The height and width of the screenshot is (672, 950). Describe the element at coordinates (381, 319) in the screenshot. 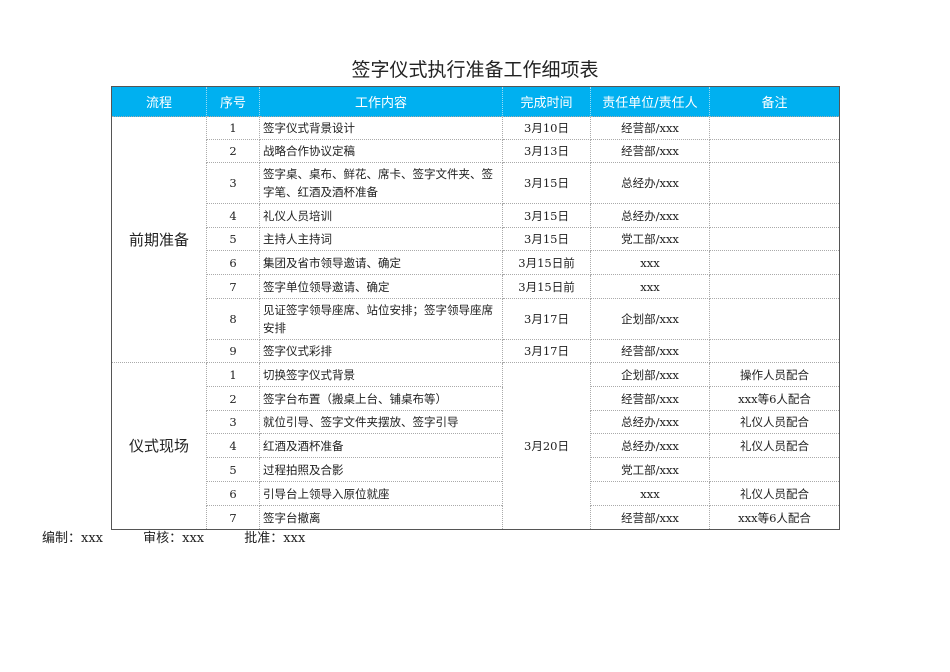

I see `table-cell: 见证签字领导座席、站位安排；签字领导座席安排` at that location.